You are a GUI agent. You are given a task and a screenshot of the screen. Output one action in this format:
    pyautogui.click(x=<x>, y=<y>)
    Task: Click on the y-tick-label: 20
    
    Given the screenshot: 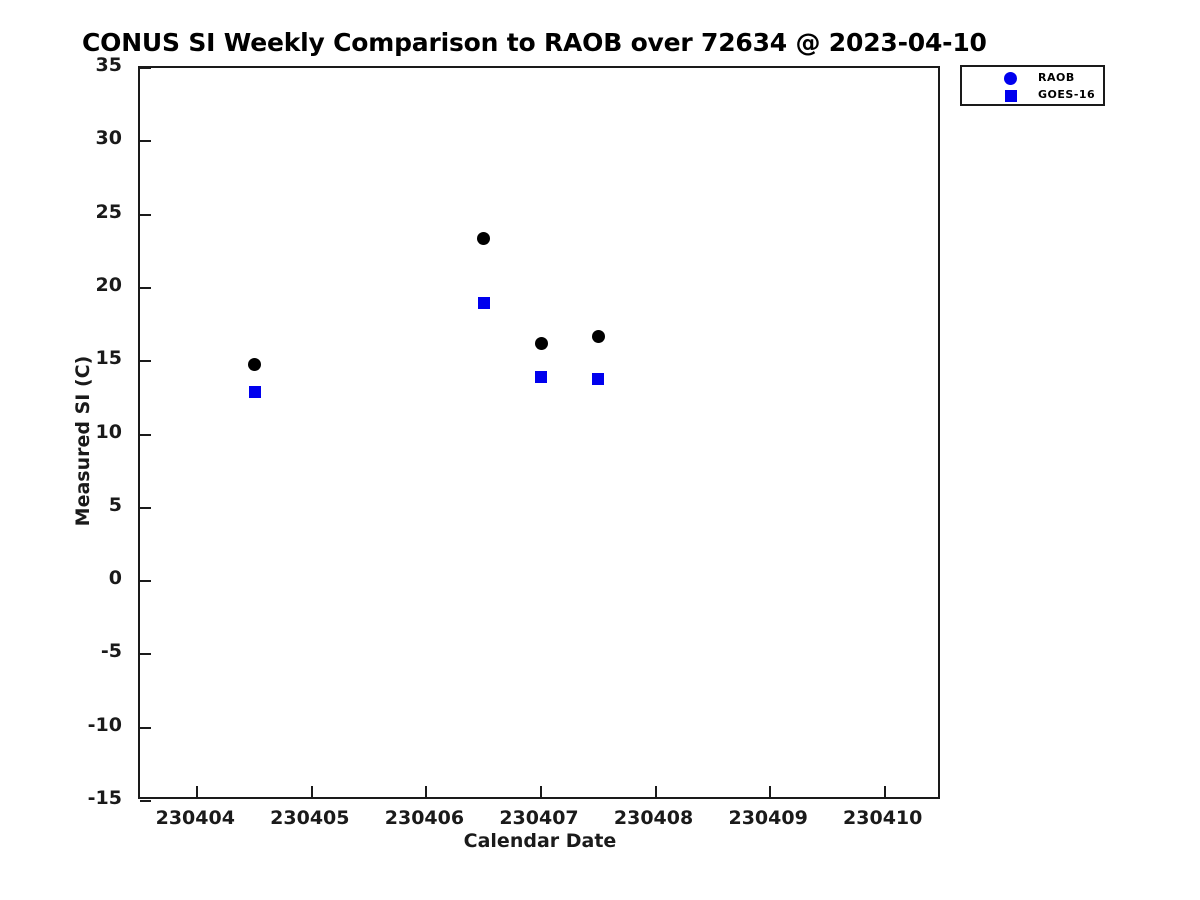 What is the action you would take?
    pyautogui.click(x=108, y=284)
    